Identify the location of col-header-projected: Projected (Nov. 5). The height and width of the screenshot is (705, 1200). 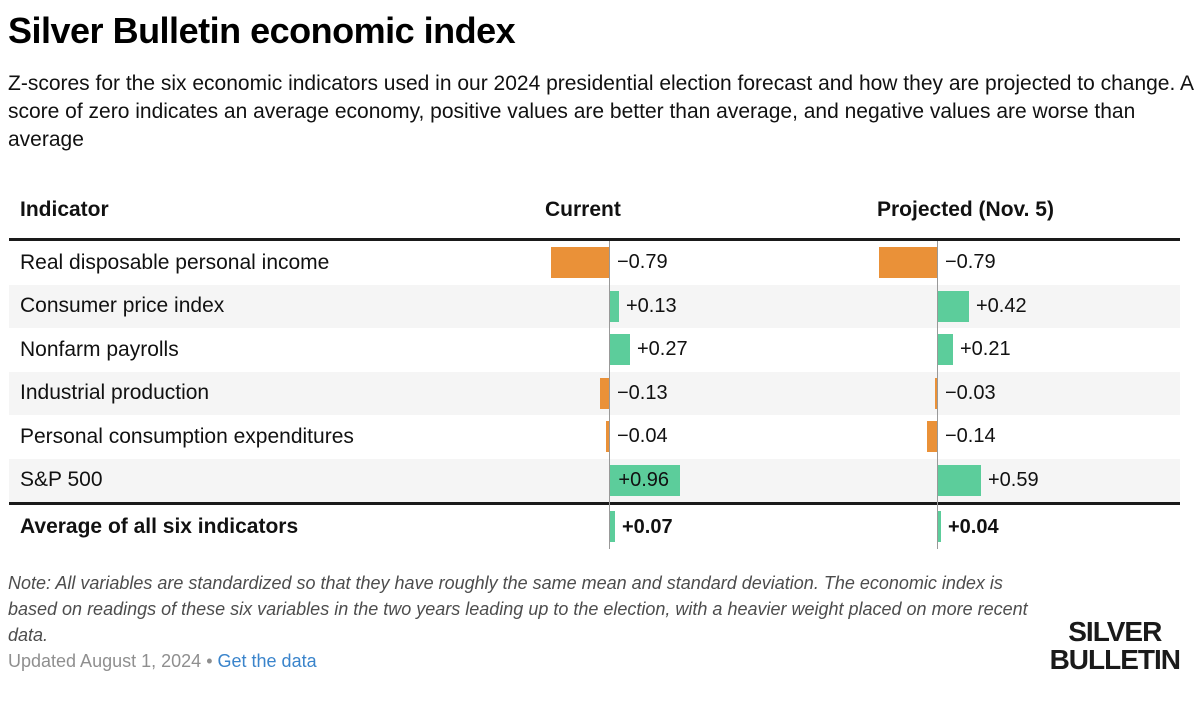
(965, 209).